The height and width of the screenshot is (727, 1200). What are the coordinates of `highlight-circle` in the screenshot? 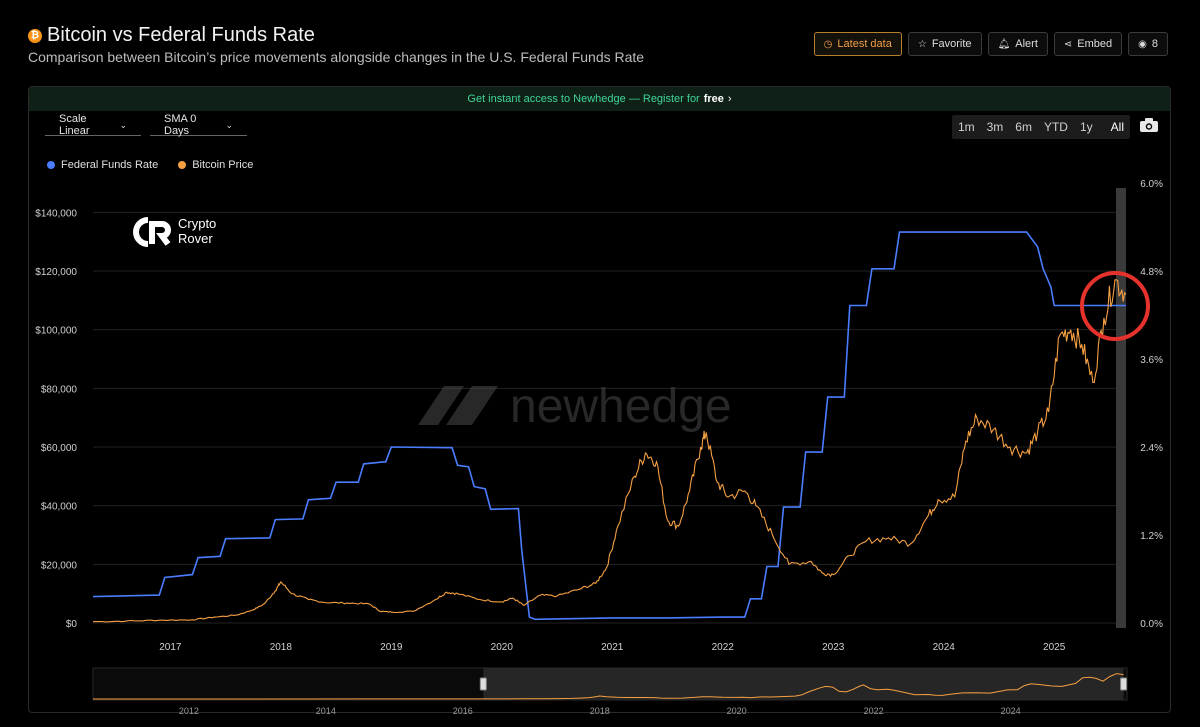 It's located at (1115, 306).